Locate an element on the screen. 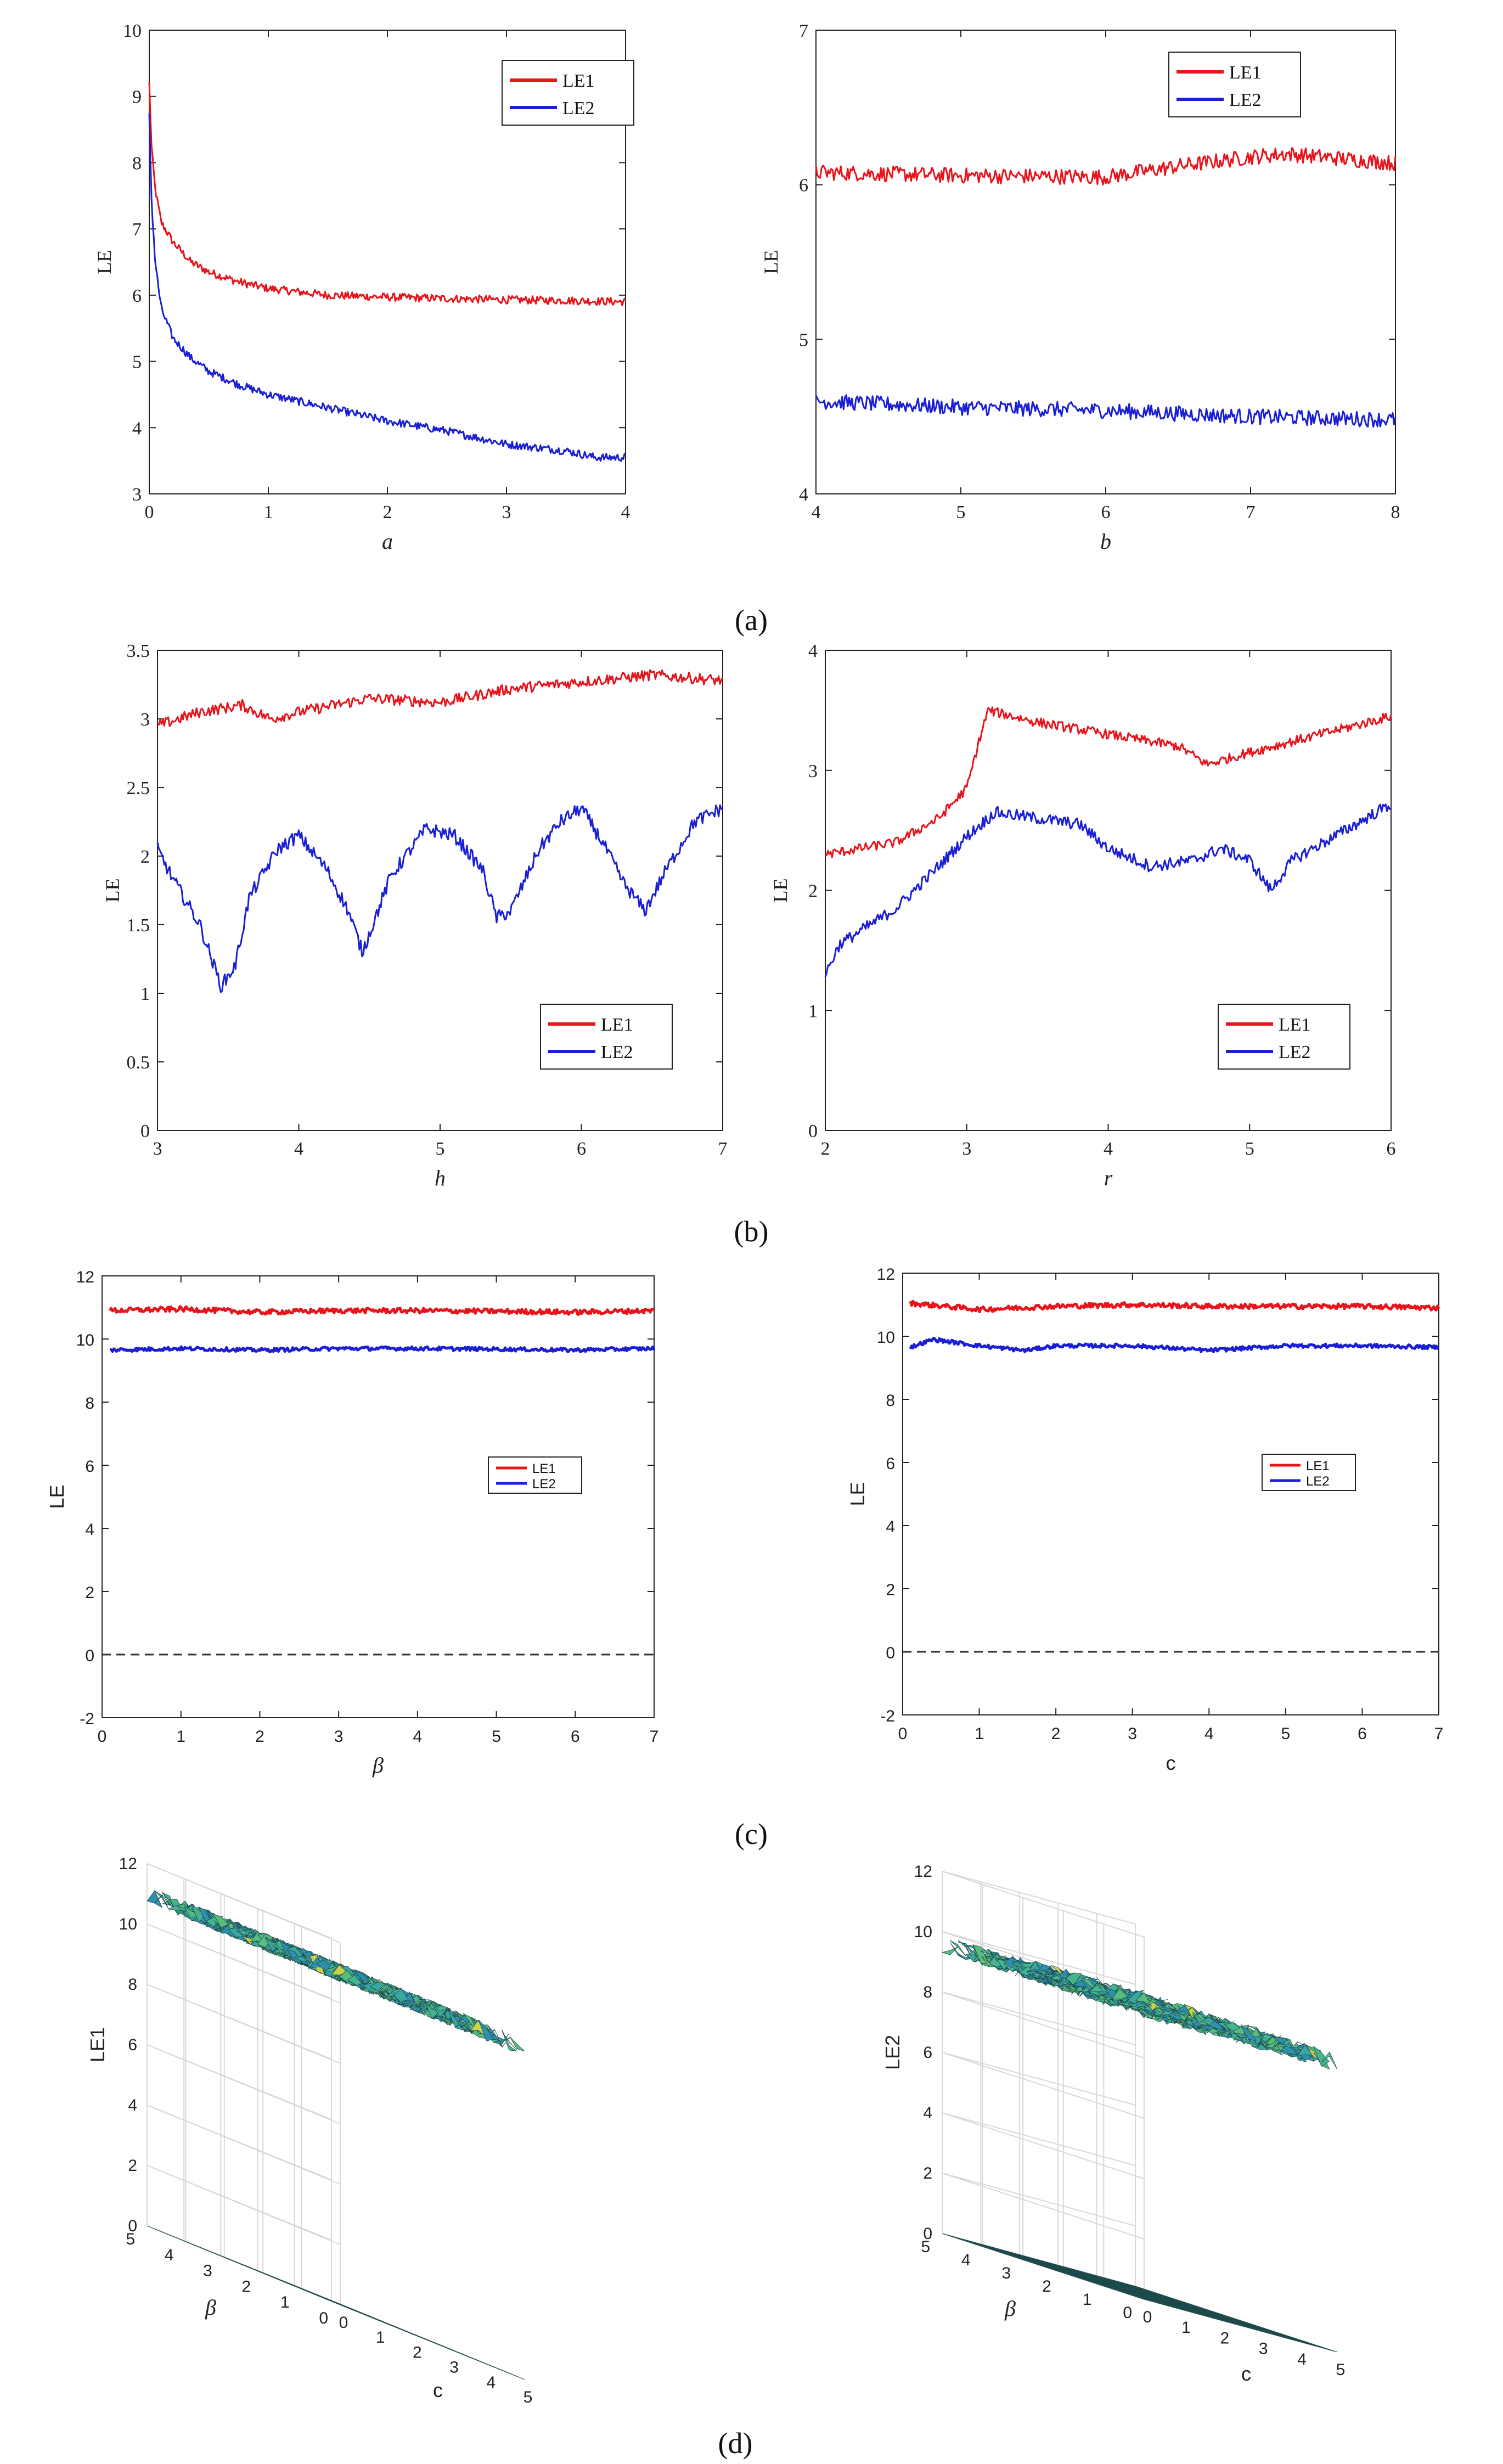 The width and height of the screenshot is (1503, 2464). x-tick-label: 0 is located at coordinates (903, 1734).